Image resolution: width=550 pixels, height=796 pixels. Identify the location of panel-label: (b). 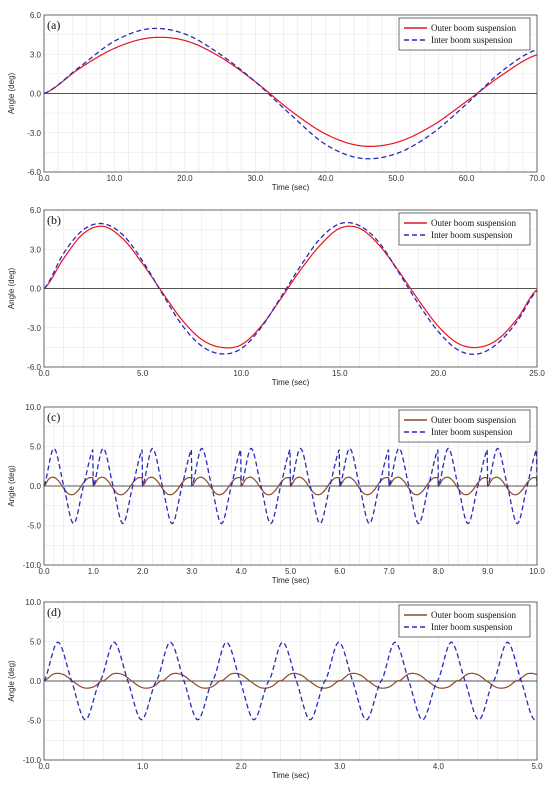
(54, 220).